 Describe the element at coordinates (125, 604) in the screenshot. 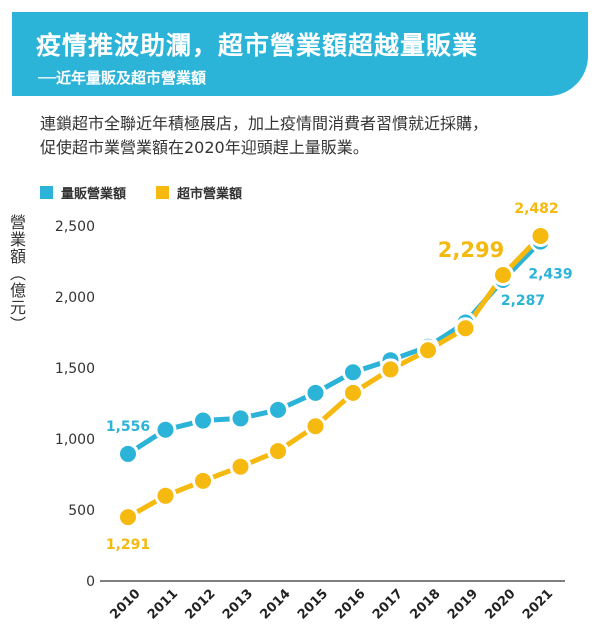

I see `x-tick-label: 2010` at that location.